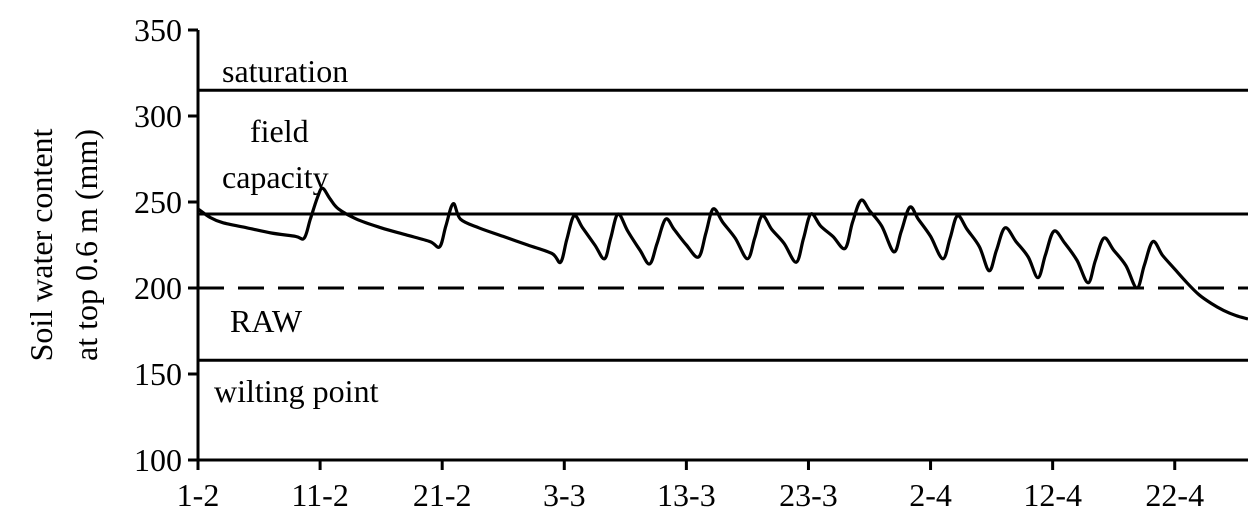 The width and height of the screenshot is (1248, 520). I want to click on x-tick-label-2-4: 2-4, so click(930, 495).